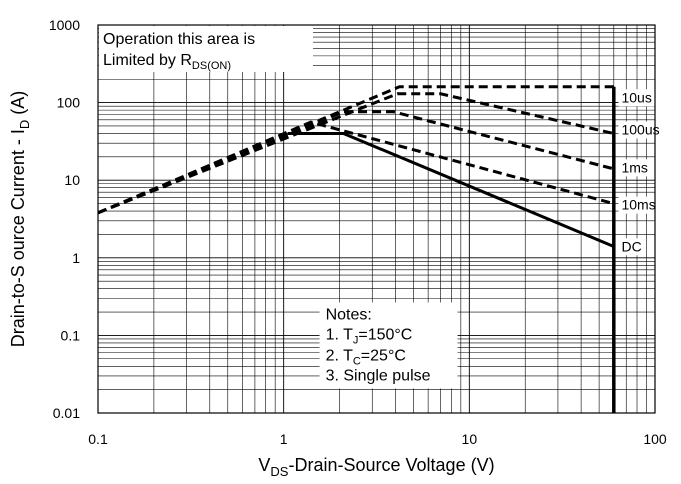 The width and height of the screenshot is (681, 484). I want to click on series-label-100us: 100us, so click(640, 129).